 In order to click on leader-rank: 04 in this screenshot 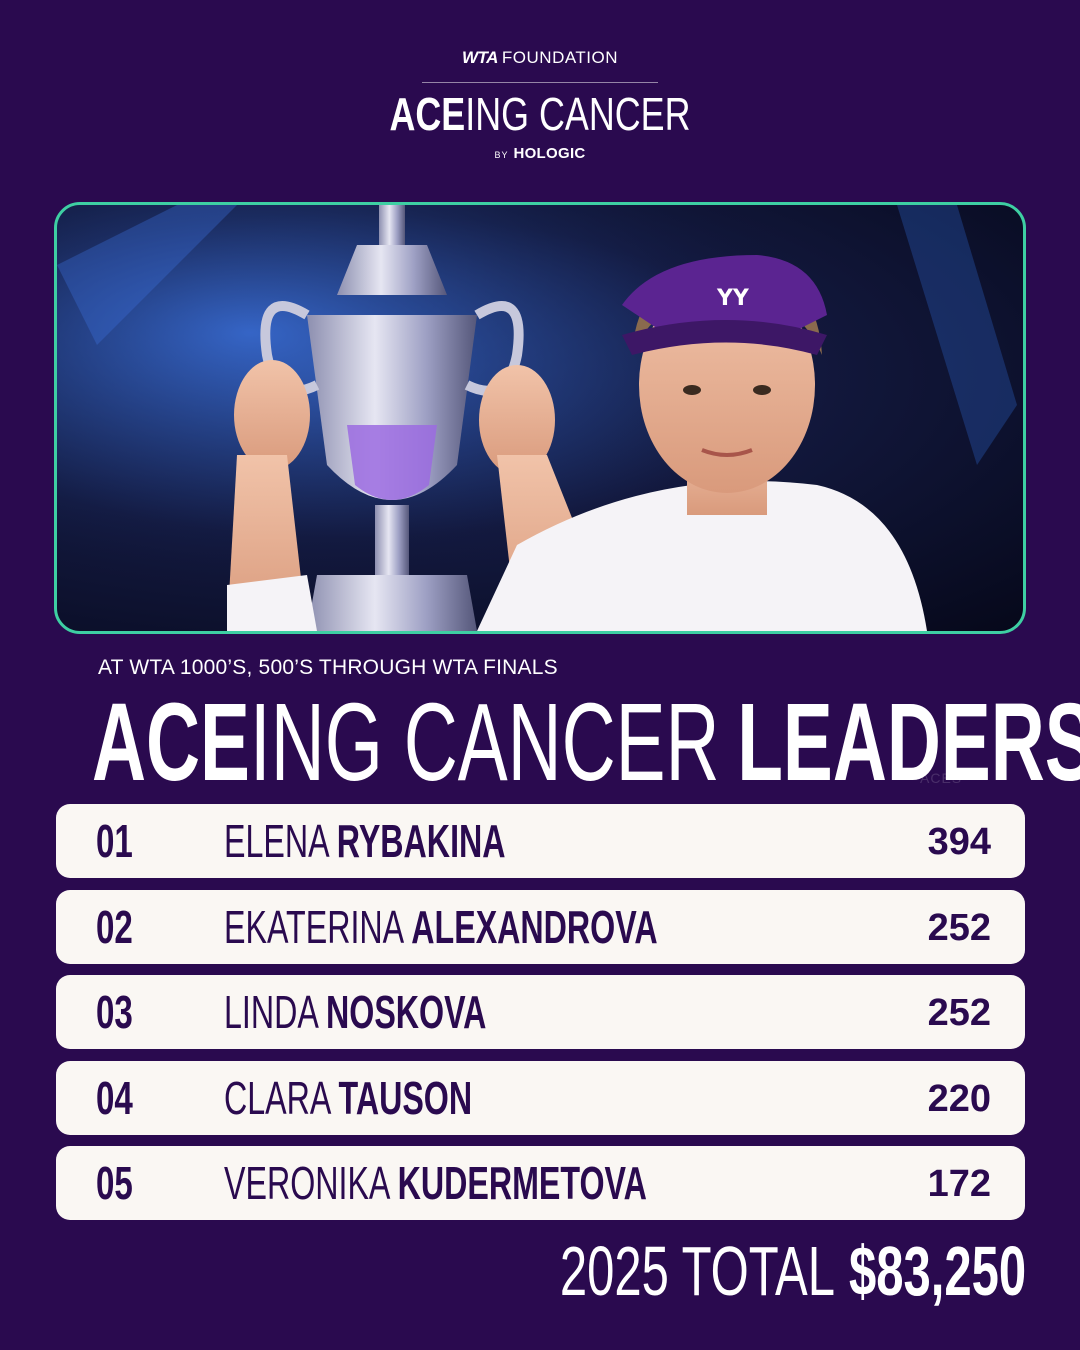, I will do `click(114, 1097)`.